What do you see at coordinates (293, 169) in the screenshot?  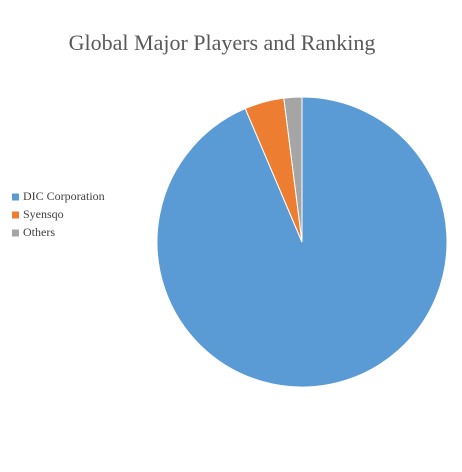 I see `pie-slice` at bounding box center [293, 169].